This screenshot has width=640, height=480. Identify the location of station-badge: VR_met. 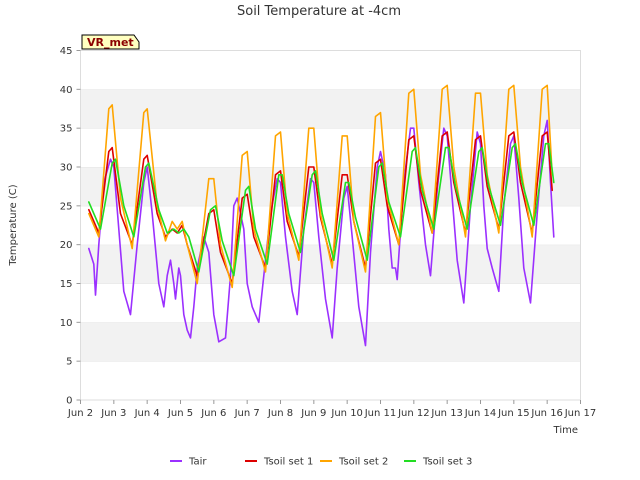
(110, 42).